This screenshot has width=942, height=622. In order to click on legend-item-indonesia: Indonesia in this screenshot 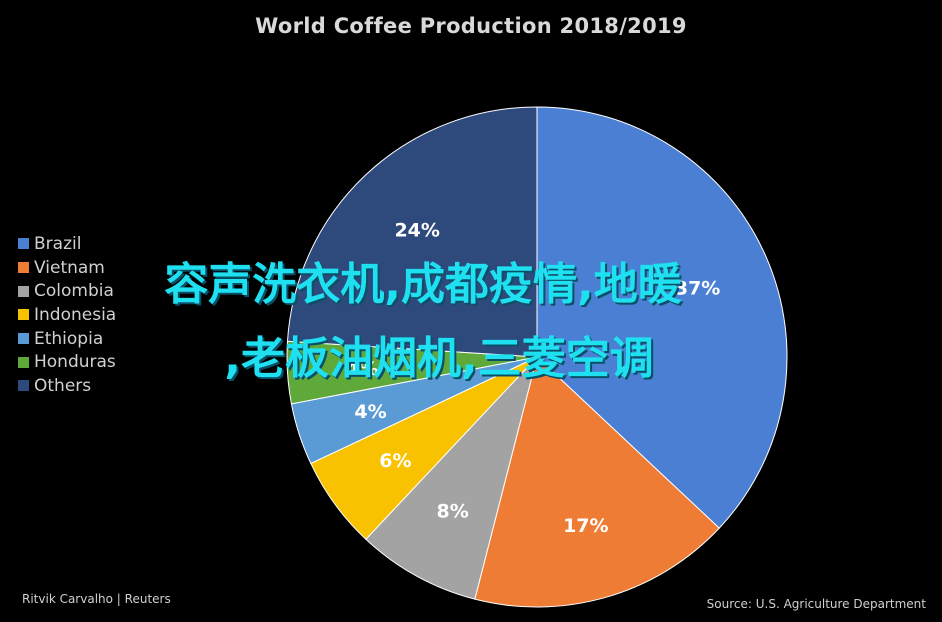, I will do `click(67, 315)`.